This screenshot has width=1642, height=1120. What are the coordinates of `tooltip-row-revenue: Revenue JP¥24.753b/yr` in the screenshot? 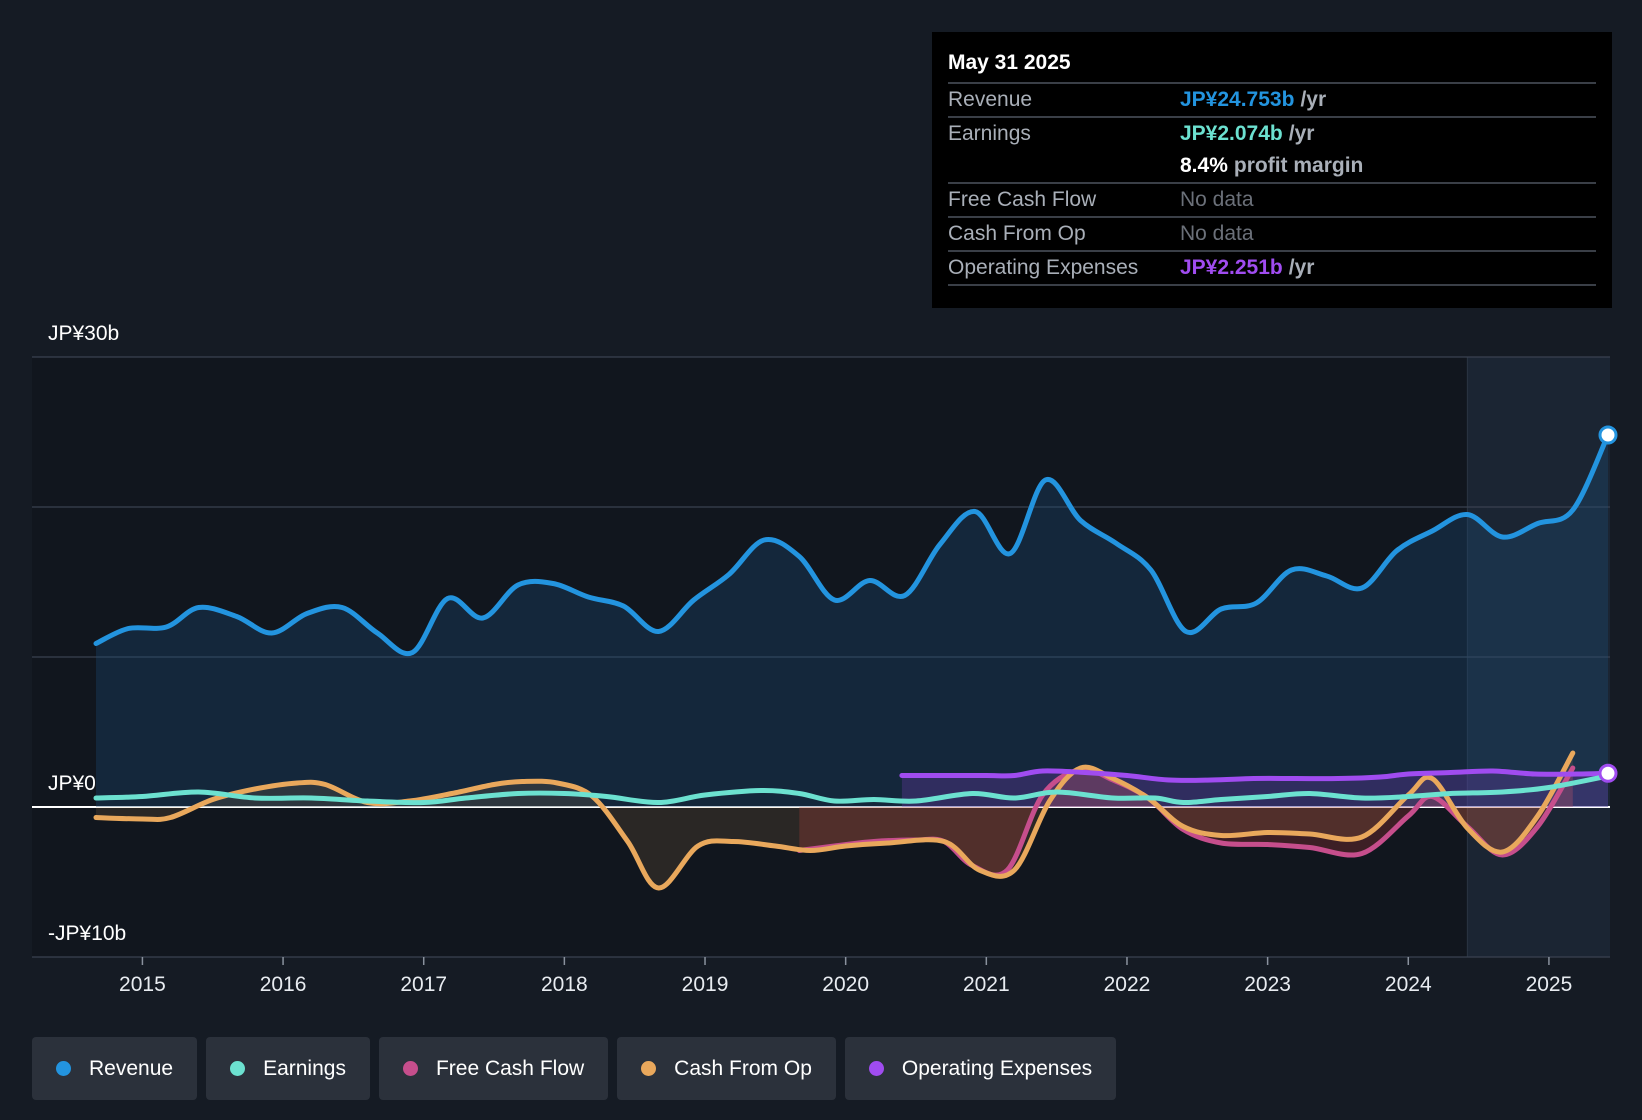 It's located at (1272, 99).